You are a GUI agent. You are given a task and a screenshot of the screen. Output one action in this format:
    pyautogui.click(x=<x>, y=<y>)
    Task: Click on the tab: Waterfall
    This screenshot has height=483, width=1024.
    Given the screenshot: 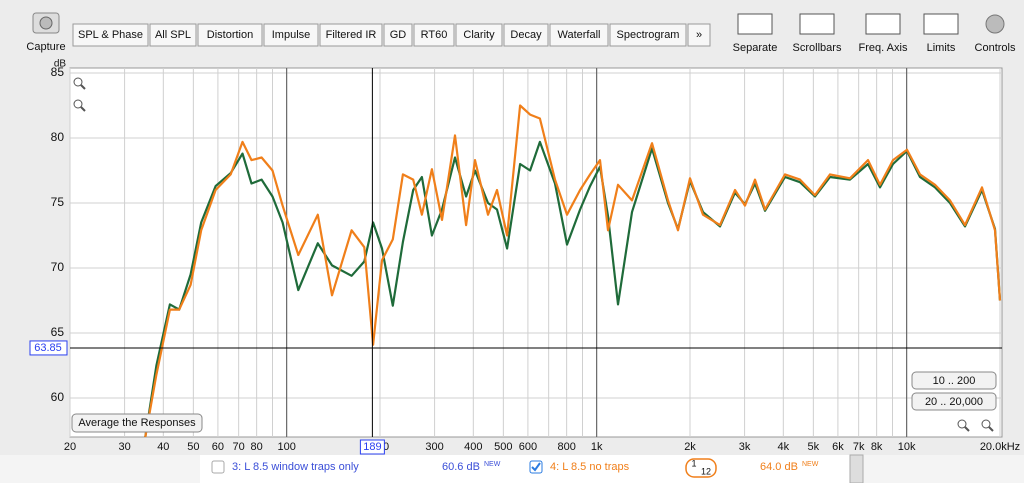 What is the action you would take?
    pyautogui.click(x=579, y=35)
    